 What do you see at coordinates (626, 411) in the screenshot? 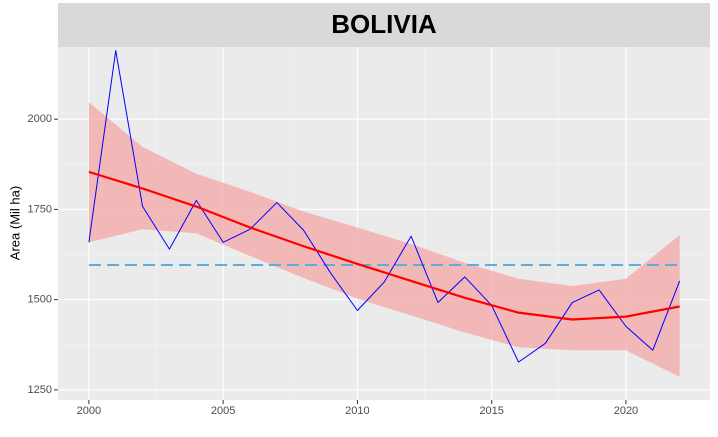
I see `x-tick-label: 2020` at bounding box center [626, 411].